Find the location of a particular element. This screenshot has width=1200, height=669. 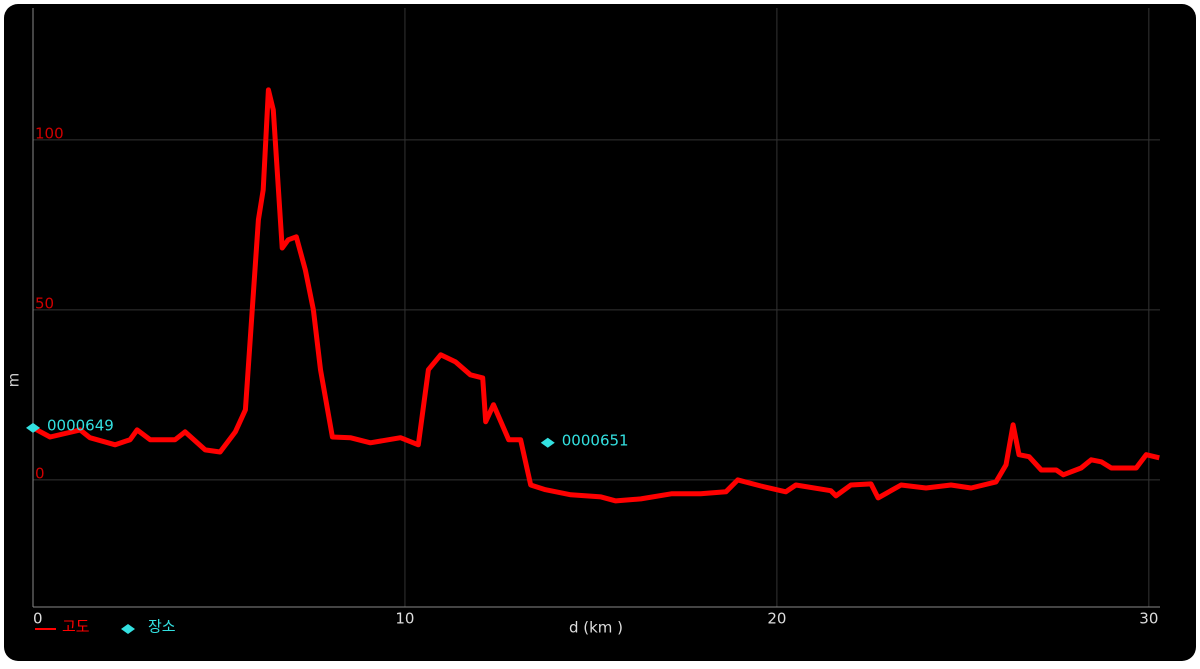

y-tick-label: 50 is located at coordinates (44, 303).